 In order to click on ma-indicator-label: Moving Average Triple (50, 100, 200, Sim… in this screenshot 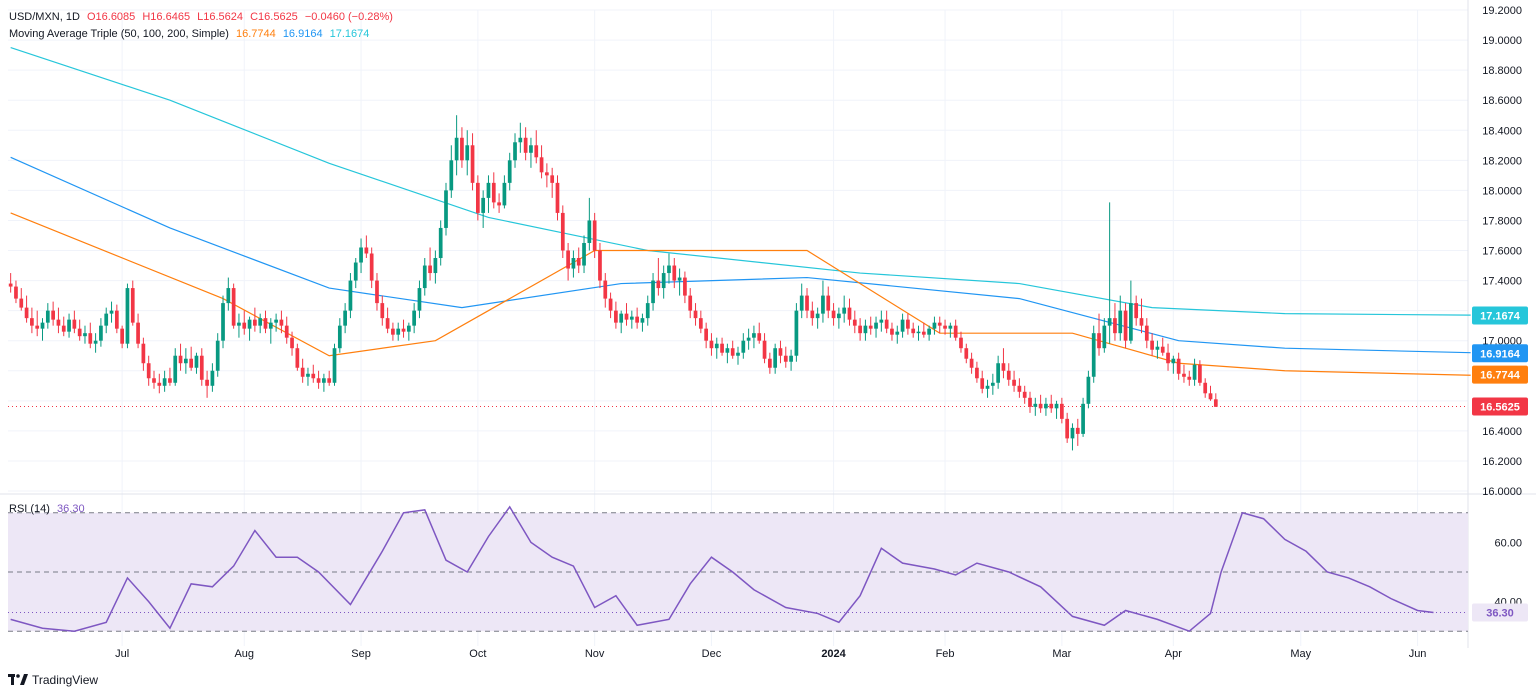, I will do `click(119, 34)`.